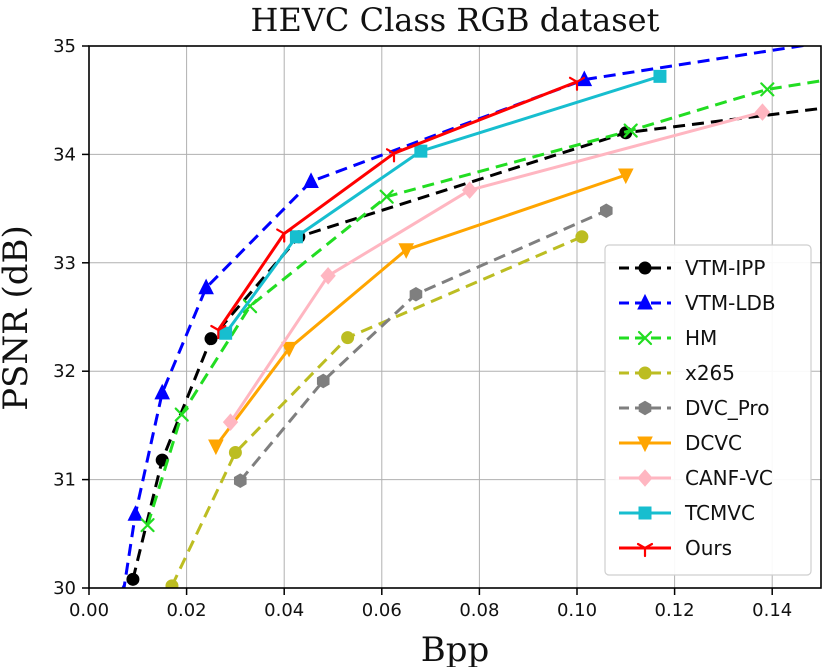  Describe the element at coordinates (187, 610) in the screenshot. I see `x-tick-label: 0.02` at that location.